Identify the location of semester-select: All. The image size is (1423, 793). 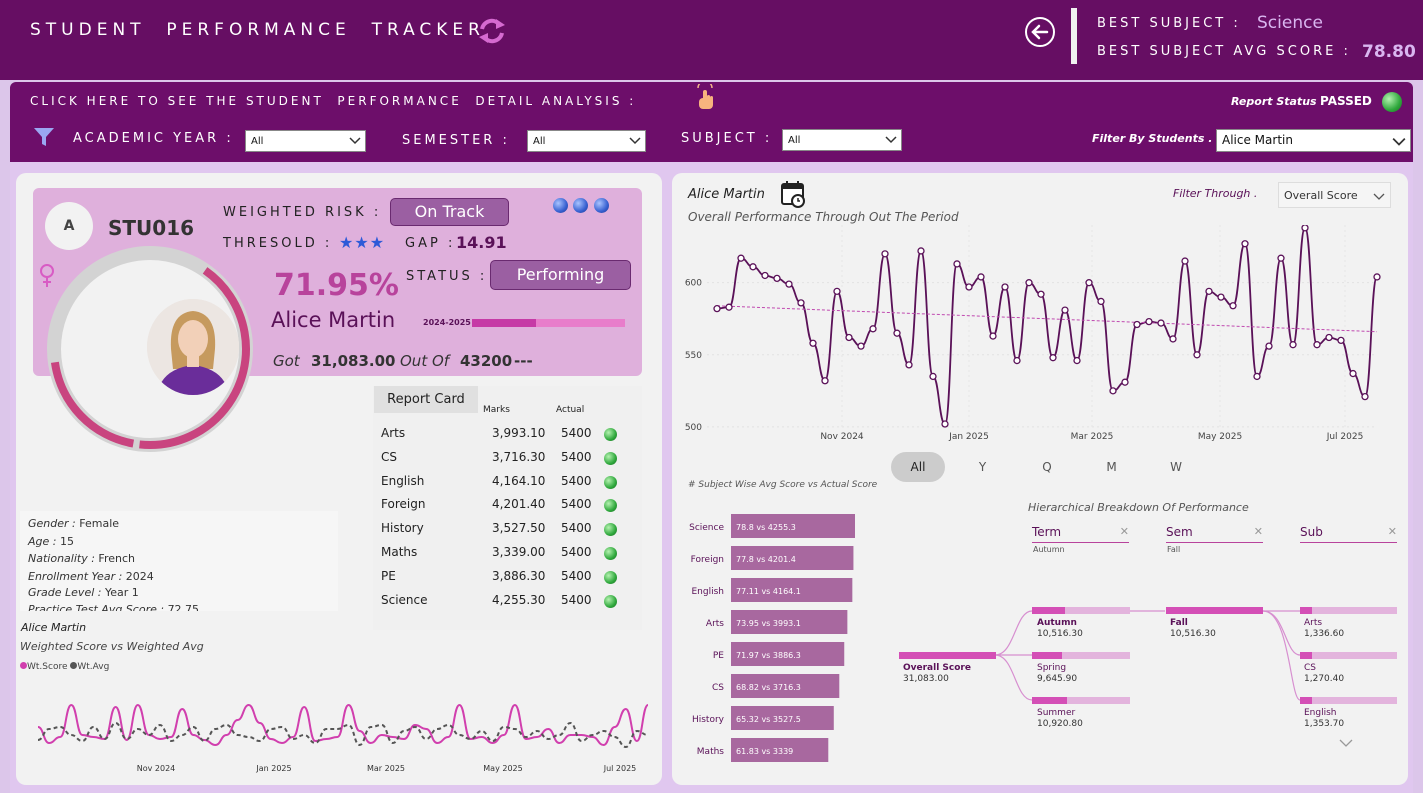
(586, 141).